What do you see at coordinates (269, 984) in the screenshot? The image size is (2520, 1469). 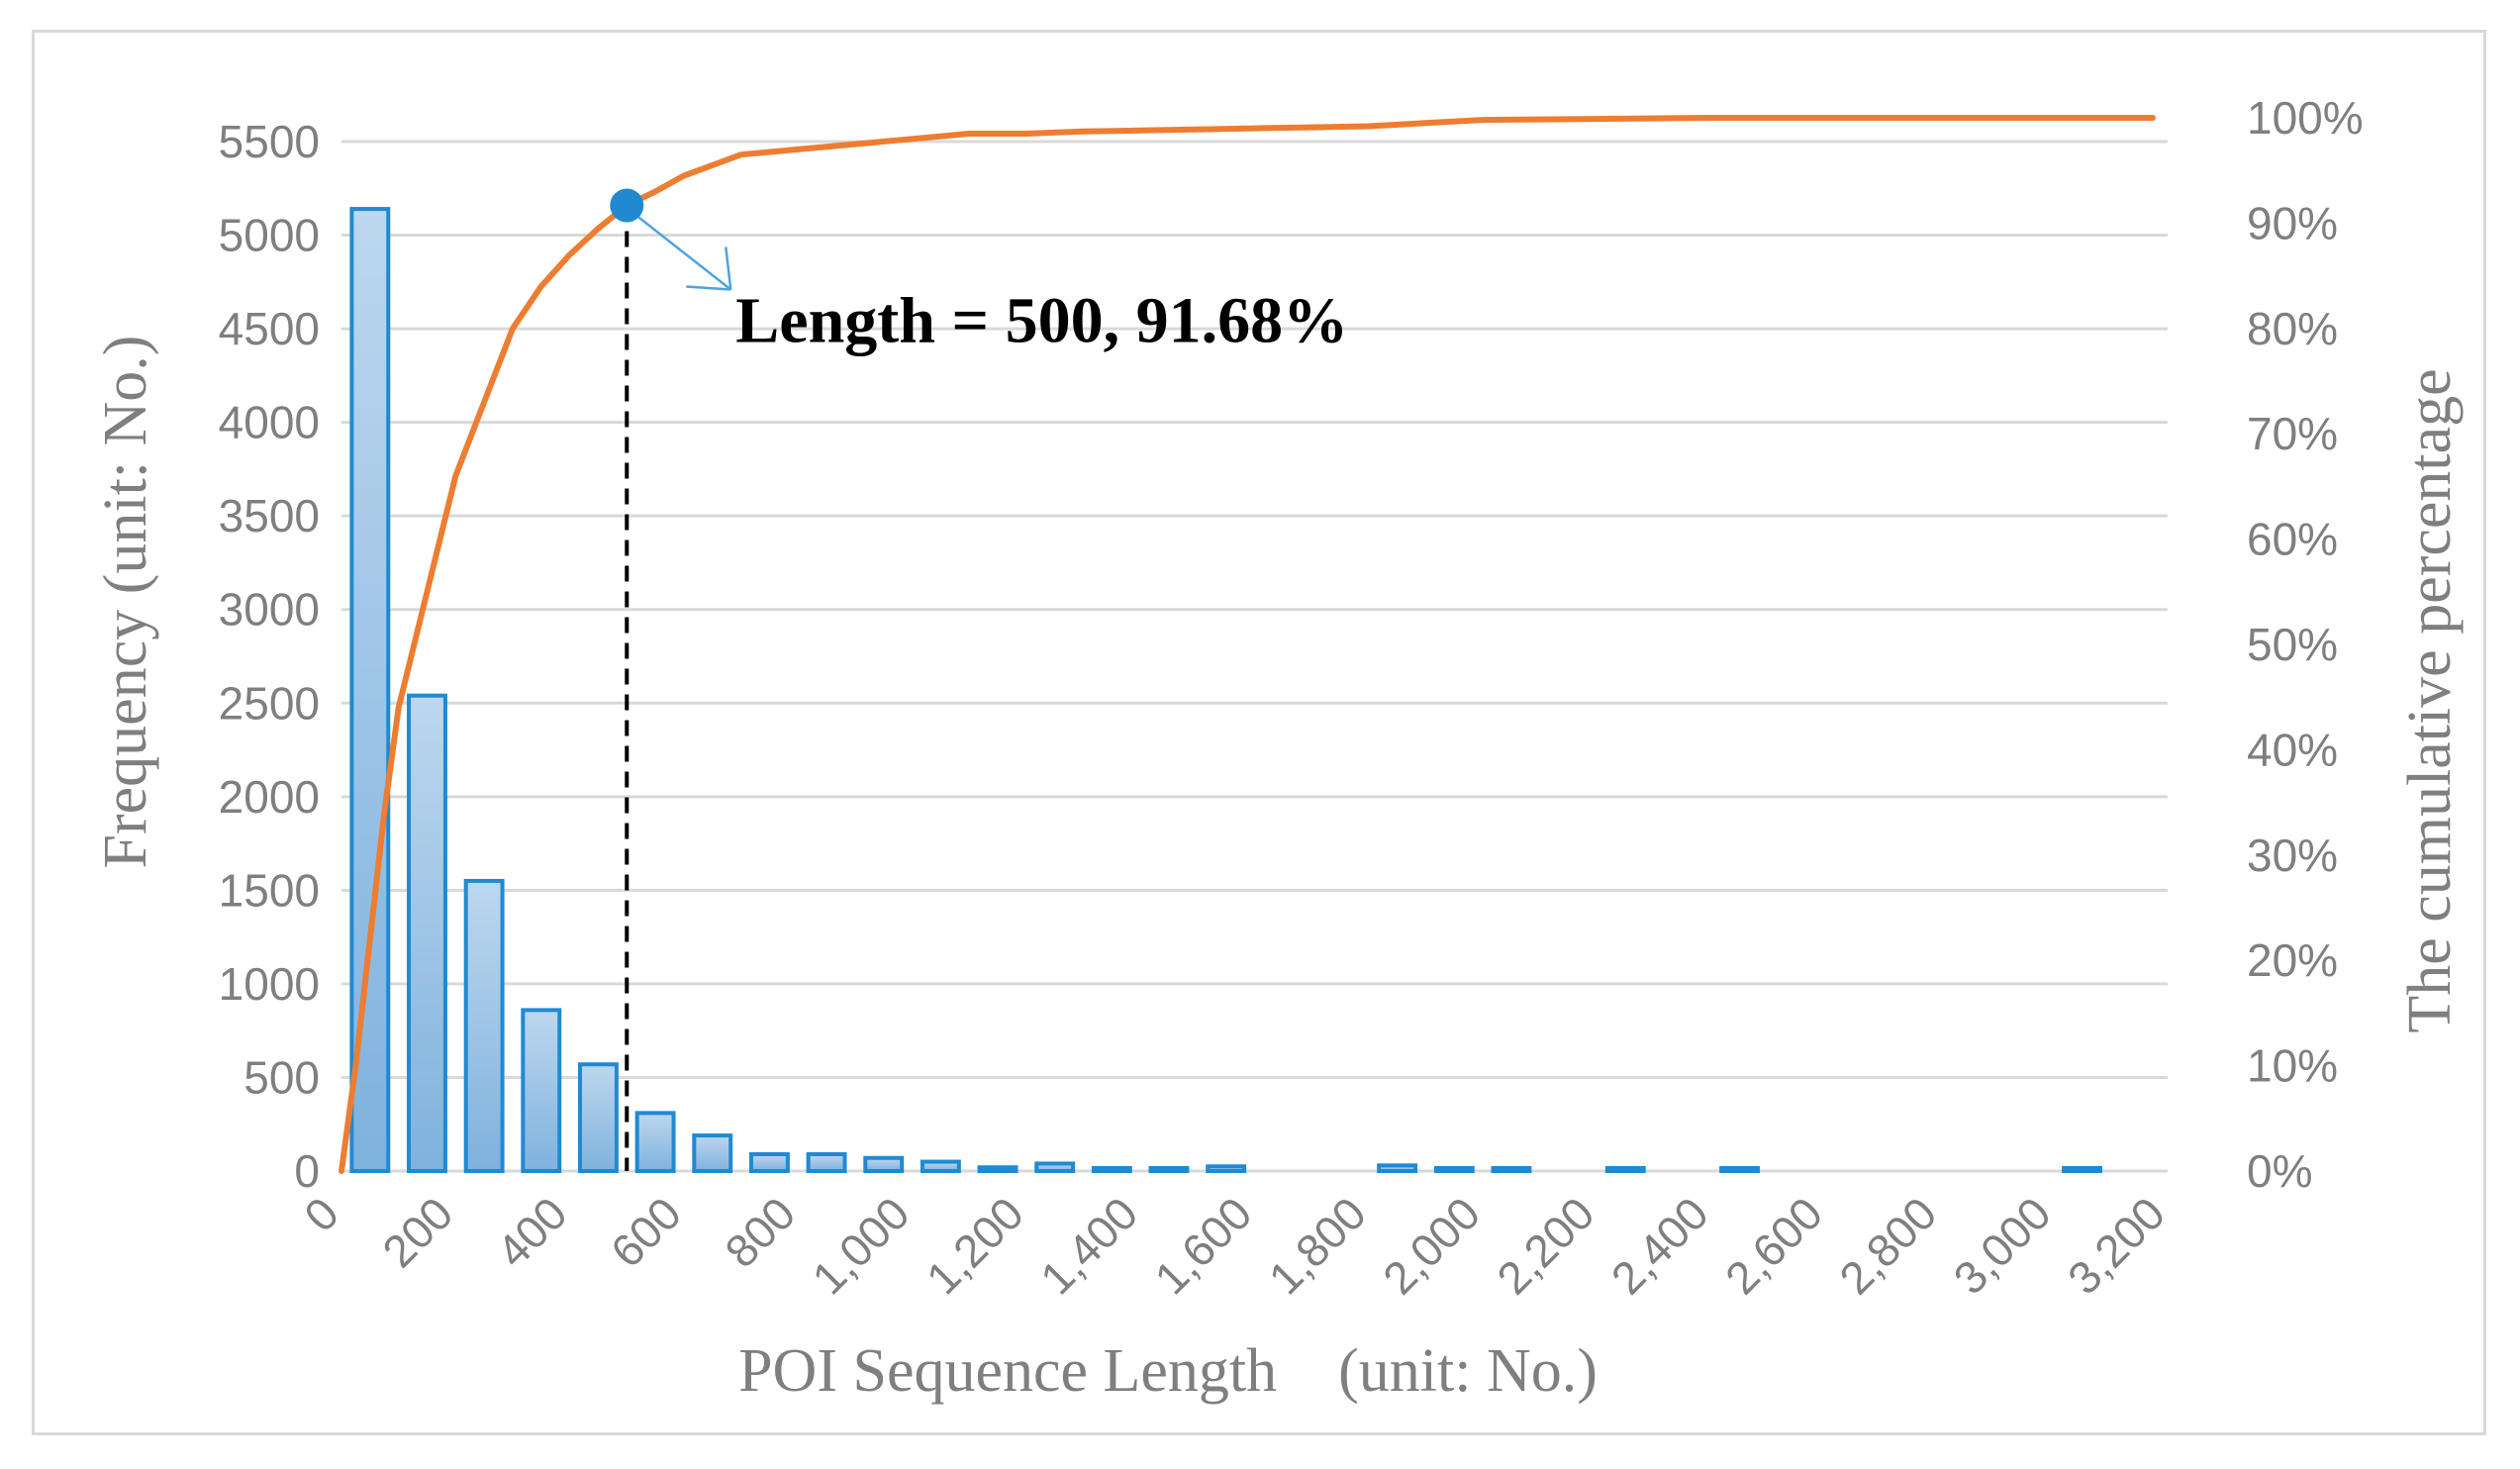 I see `y-tick-label: 1000` at bounding box center [269, 984].